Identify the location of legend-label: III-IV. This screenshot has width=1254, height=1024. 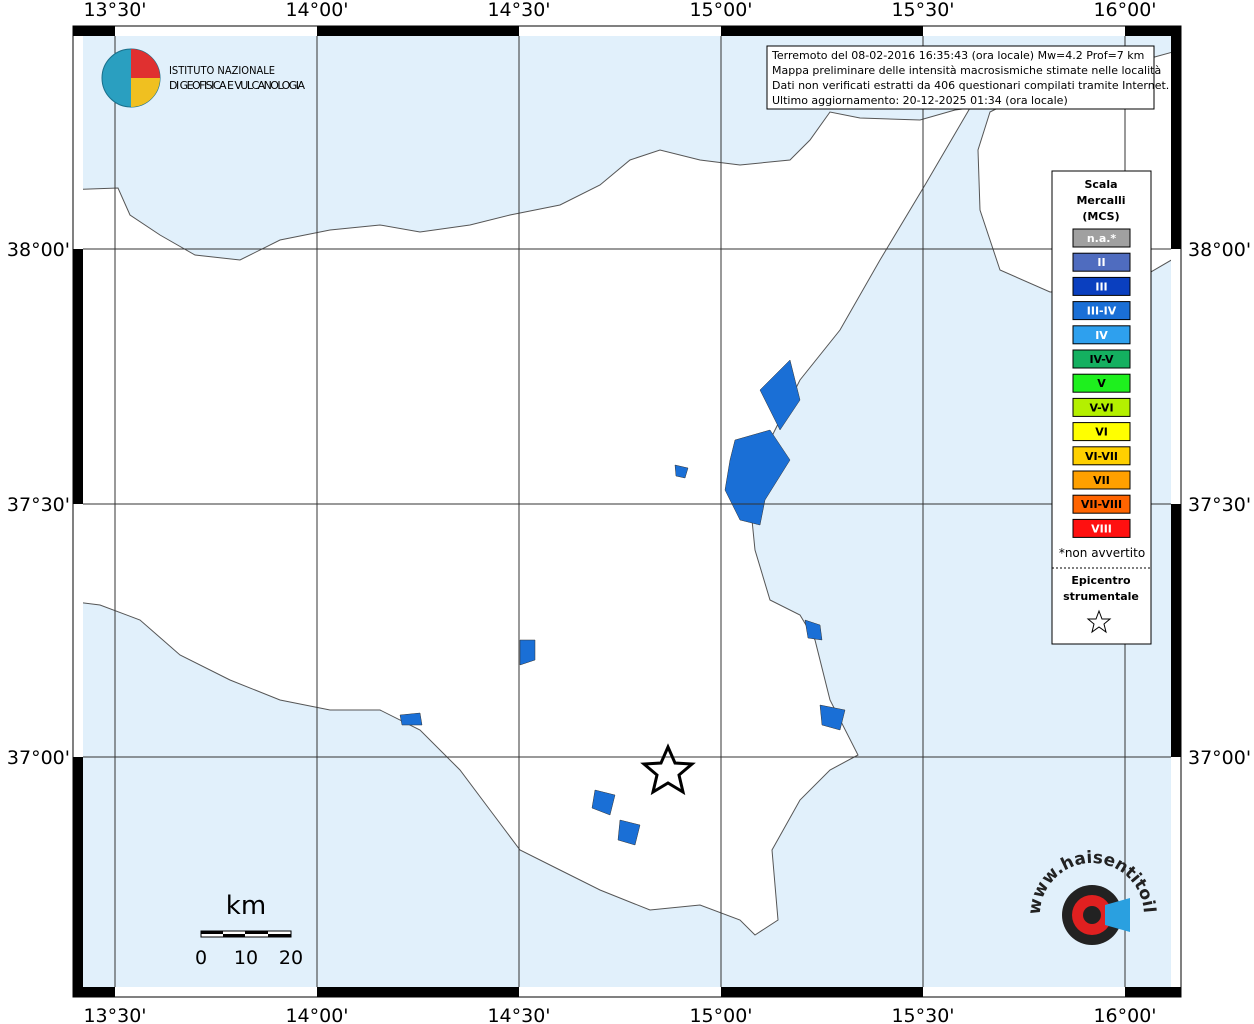
(1102, 311).